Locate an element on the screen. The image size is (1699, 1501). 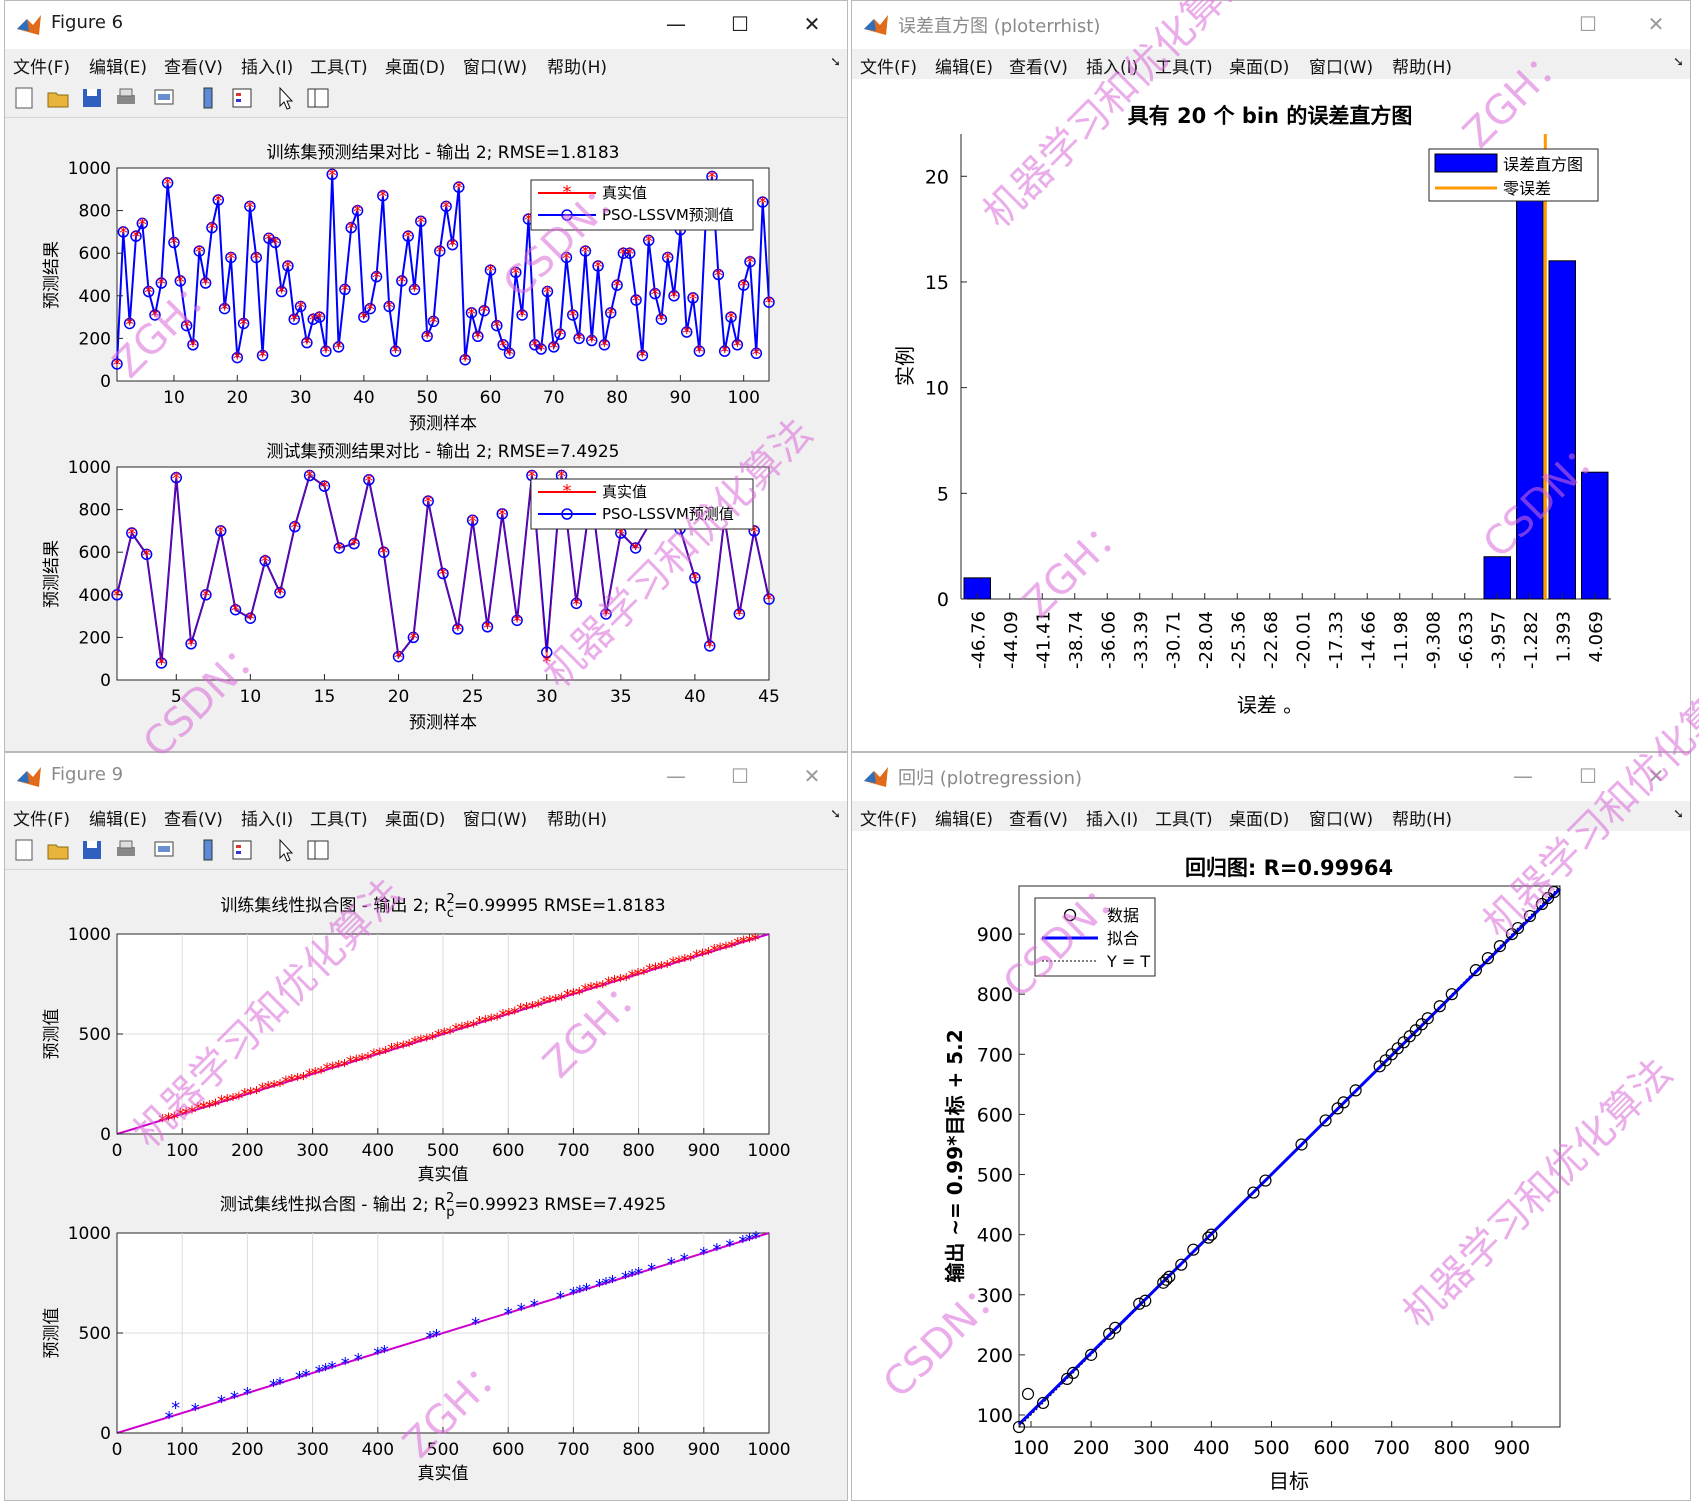
fit1-title: 训练集线性拟合图 - 输出 2; R2 c=0.99995 RMSE=1.8183 is located at coordinates (442, 906).